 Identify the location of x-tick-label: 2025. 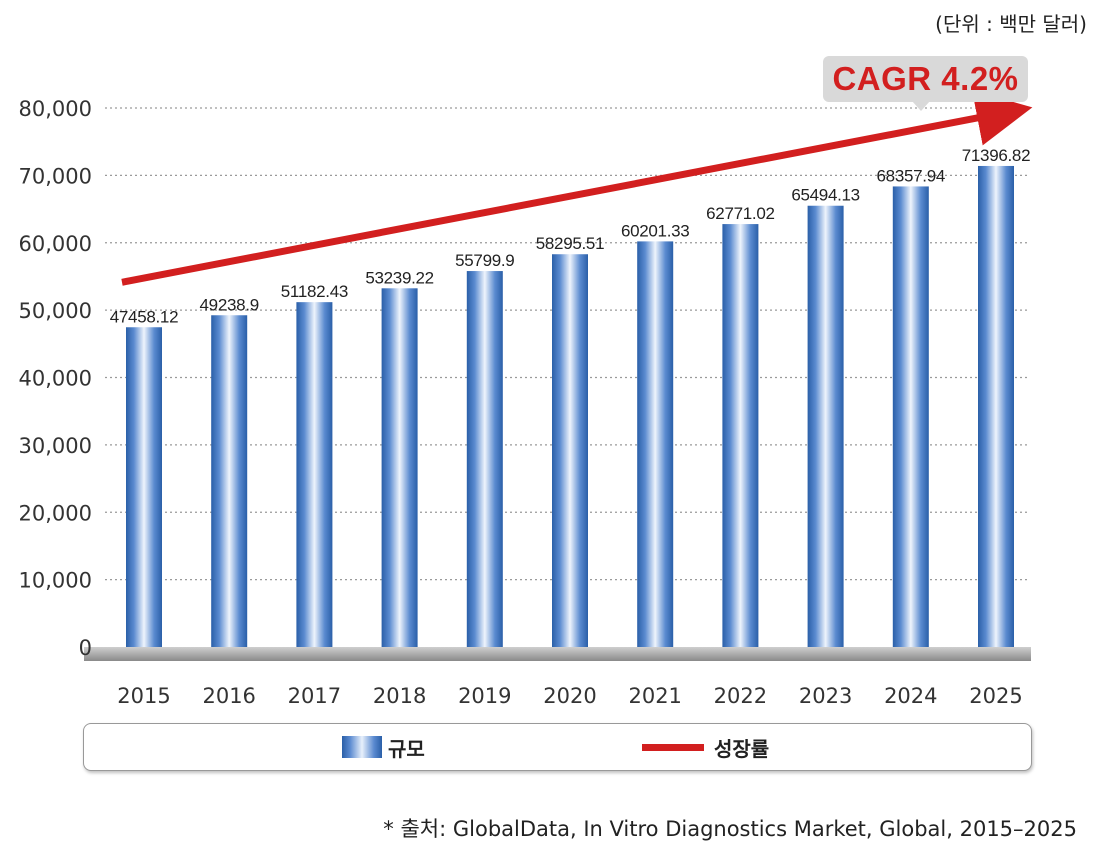
(995, 696).